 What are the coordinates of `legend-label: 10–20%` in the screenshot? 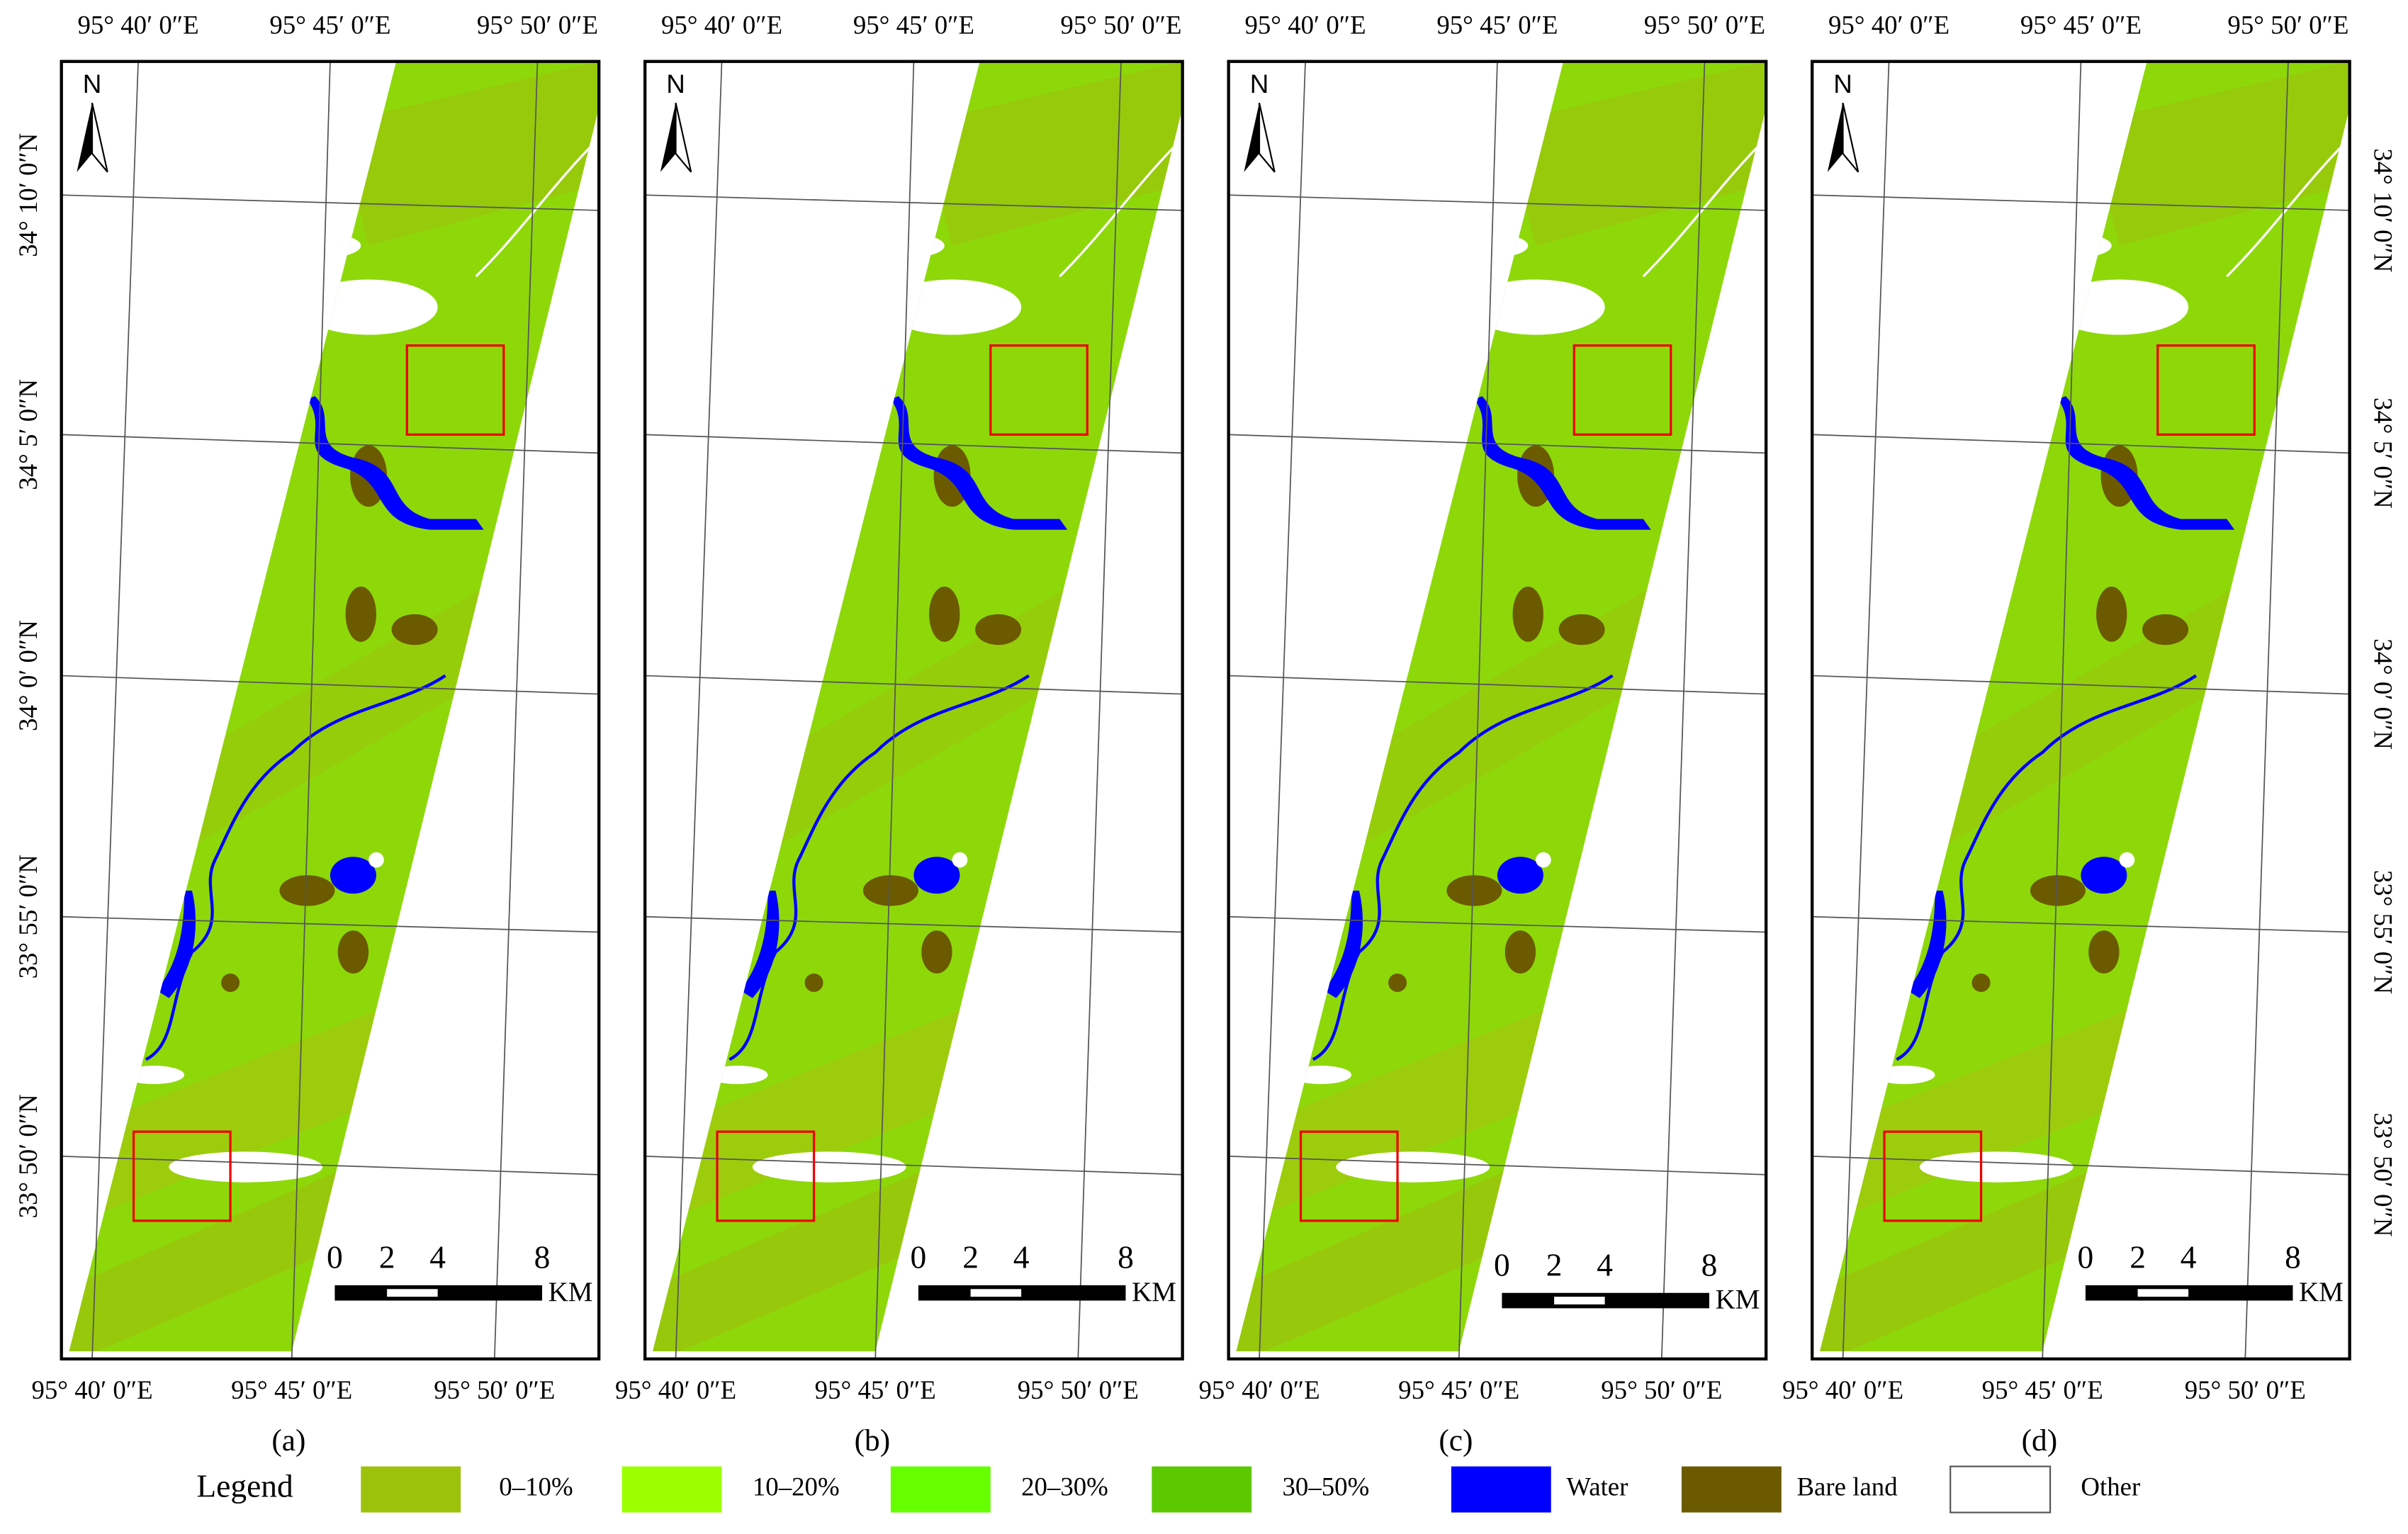 It's located at (796, 1486).